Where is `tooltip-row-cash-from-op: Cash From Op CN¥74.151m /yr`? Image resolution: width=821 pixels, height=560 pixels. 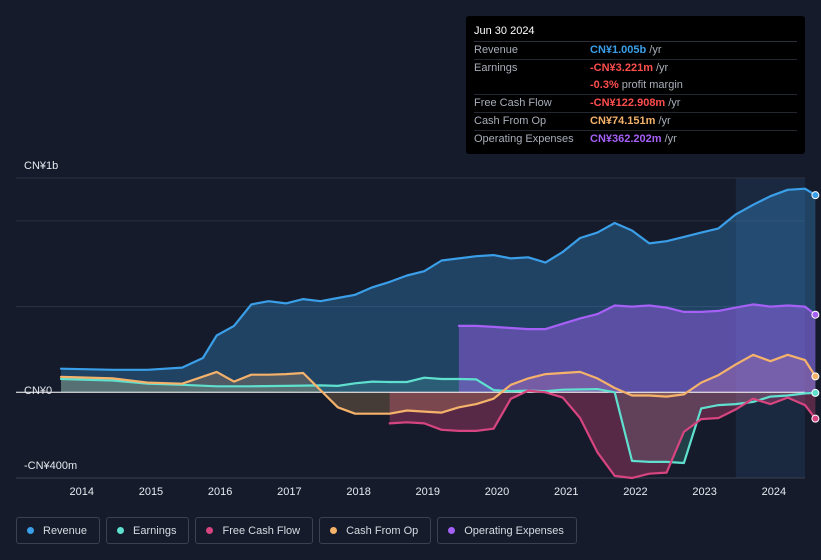
tooltip-row-cash-from-op: Cash From Op CN¥74.151m /yr is located at coordinates (635, 122).